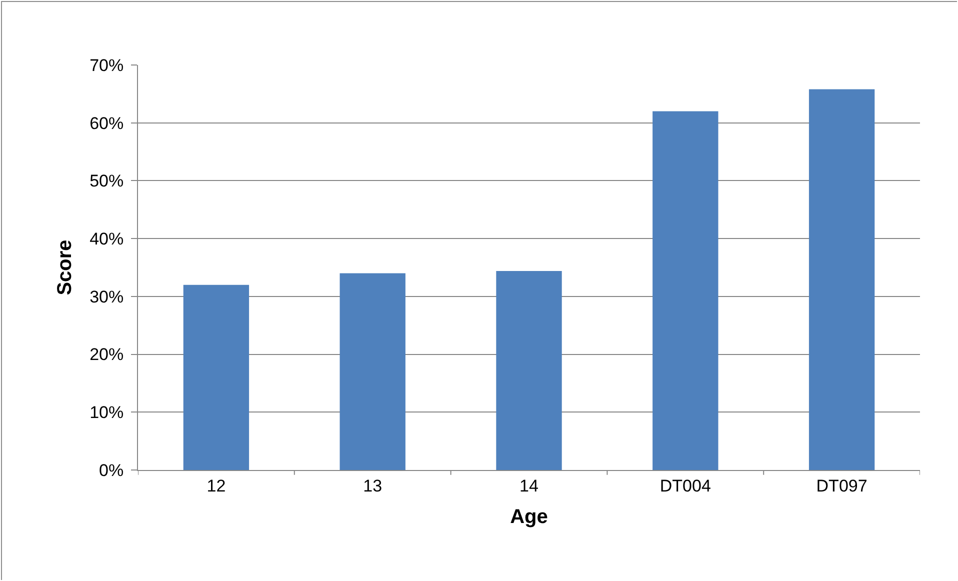 Image resolution: width=958 pixels, height=581 pixels. I want to click on x-tick-label: DT004, so click(685, 486).